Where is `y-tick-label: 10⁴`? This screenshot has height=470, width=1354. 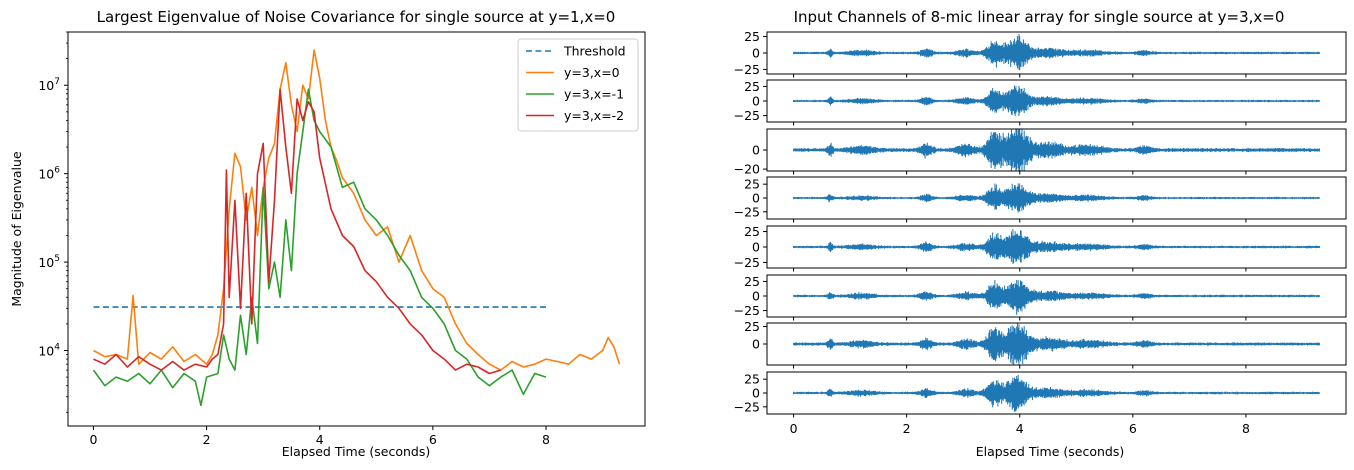 y-tick-label: 10⁴ is located at coordinates (49, 350).